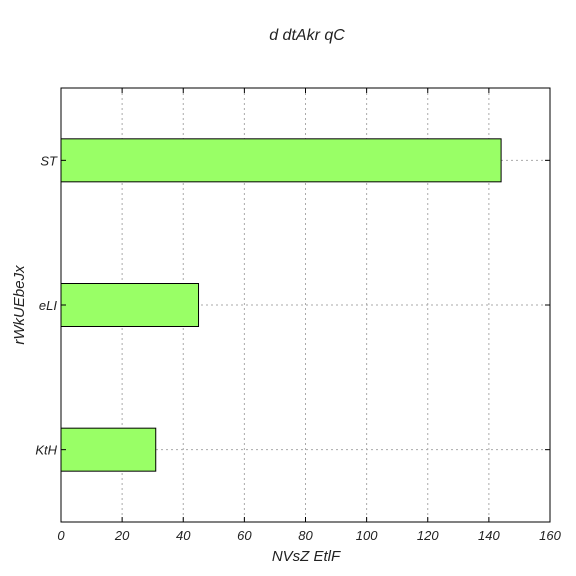 Image resolution: width=576 pixels, height=576 pixels. Describe the element at coordinates (489, 535) in the screenshot. I see `x-tick-label: 140` at that location.